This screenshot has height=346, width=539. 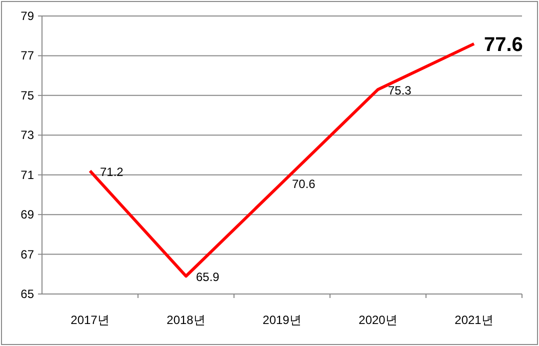 I want to click on x-tick-label: 2018년, so click(x=186, y=320).